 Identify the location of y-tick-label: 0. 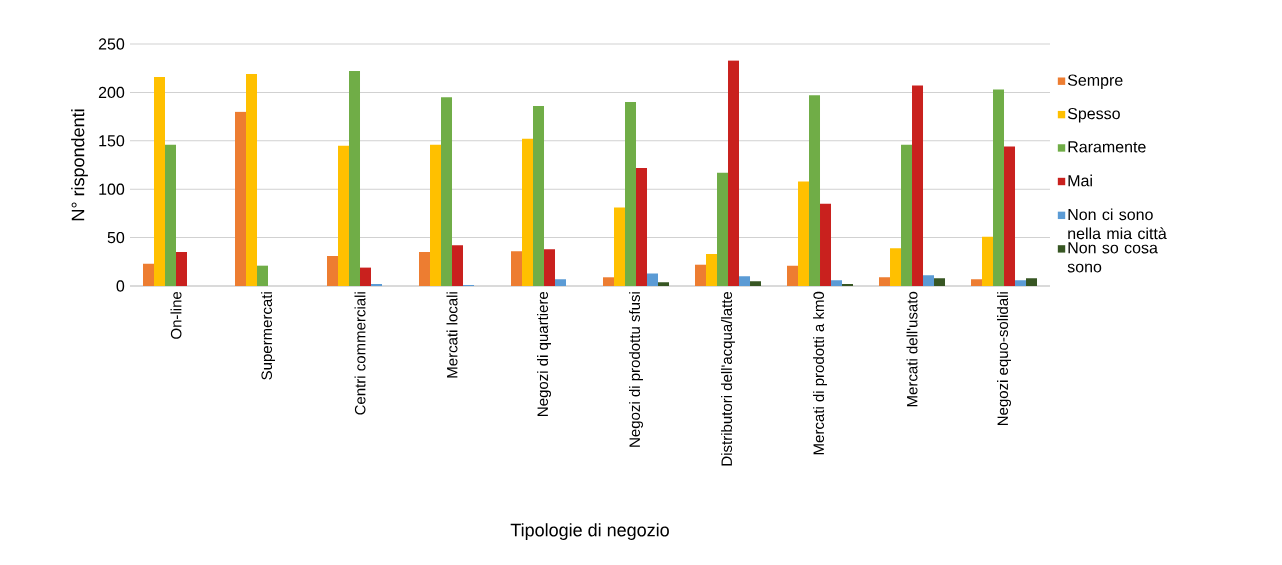
(120, 286).